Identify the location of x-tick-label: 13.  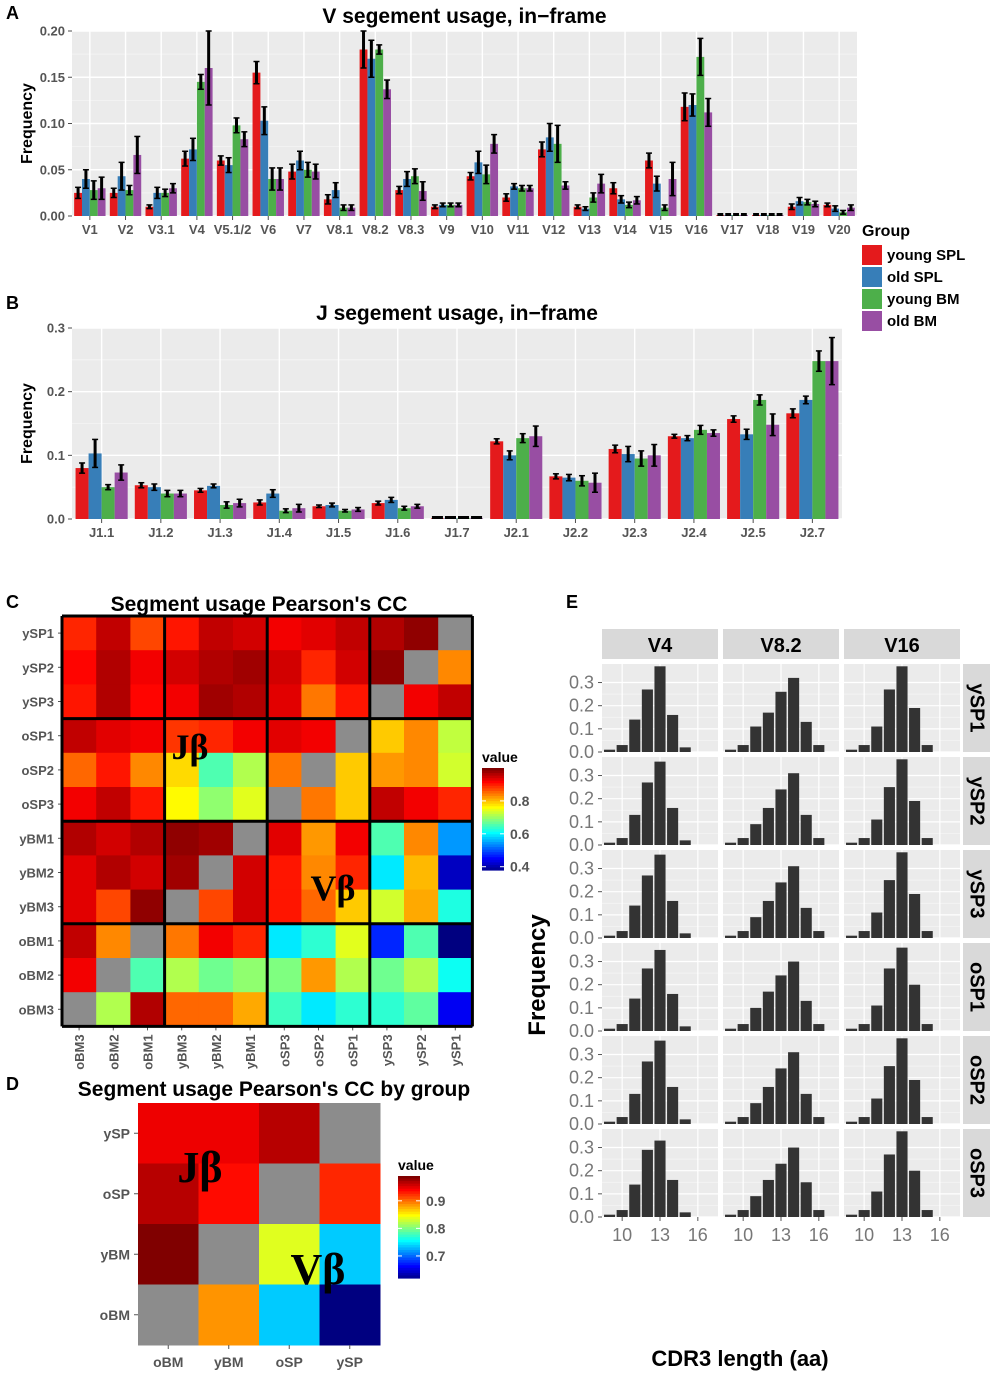
(660, 1235).